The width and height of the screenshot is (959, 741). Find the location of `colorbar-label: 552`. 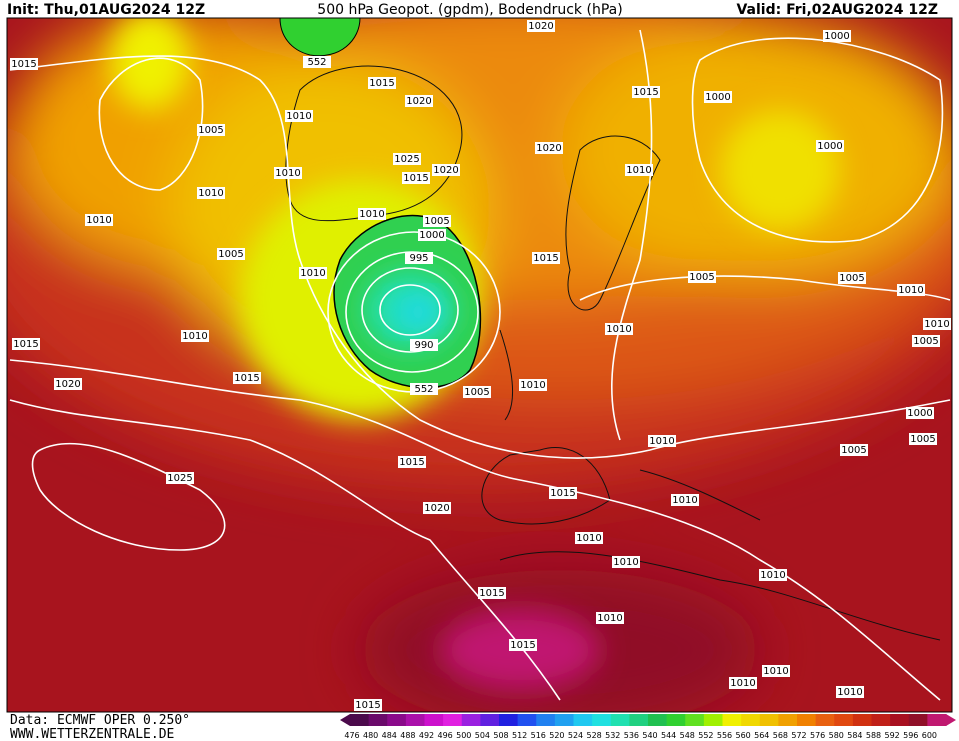

colorbar-label: 552 is located at coordinates (705, 735).